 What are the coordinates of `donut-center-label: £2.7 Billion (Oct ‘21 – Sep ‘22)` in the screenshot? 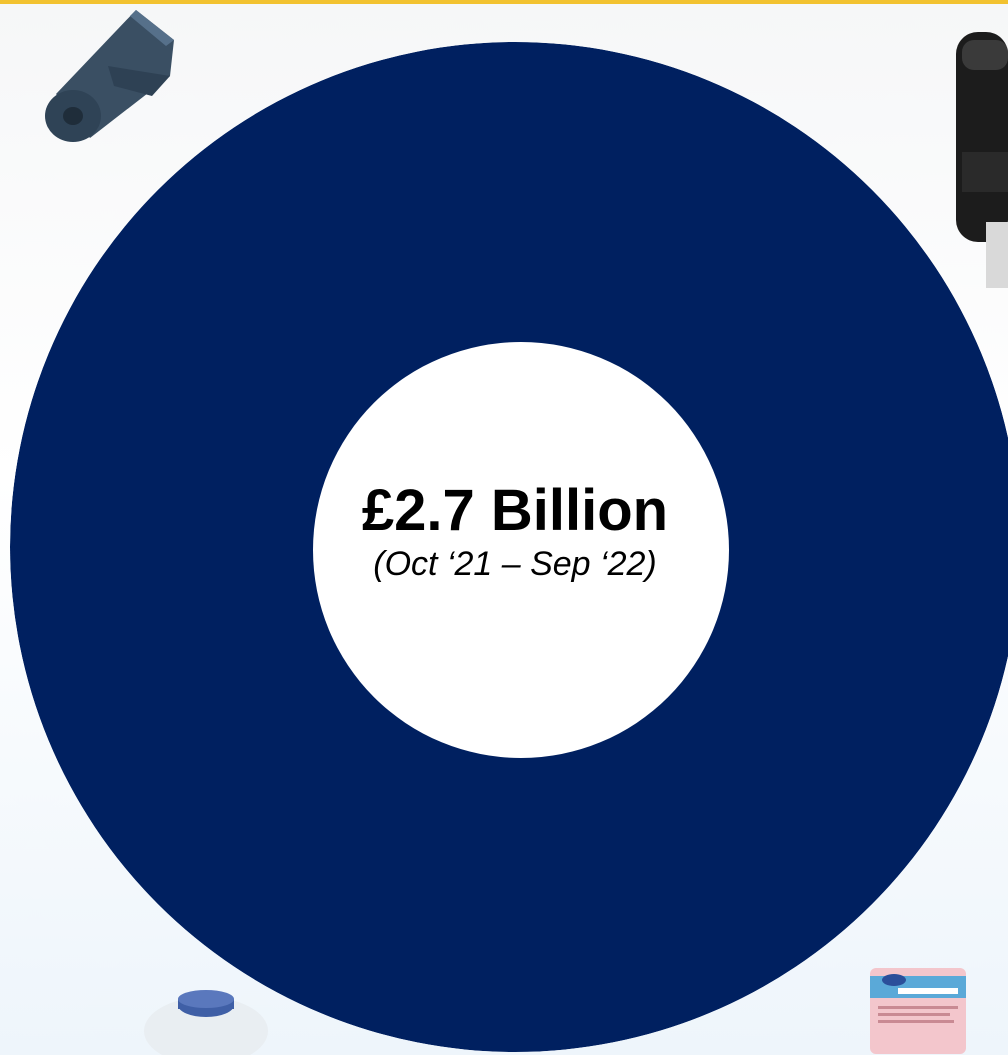 It's located at (515, 531).